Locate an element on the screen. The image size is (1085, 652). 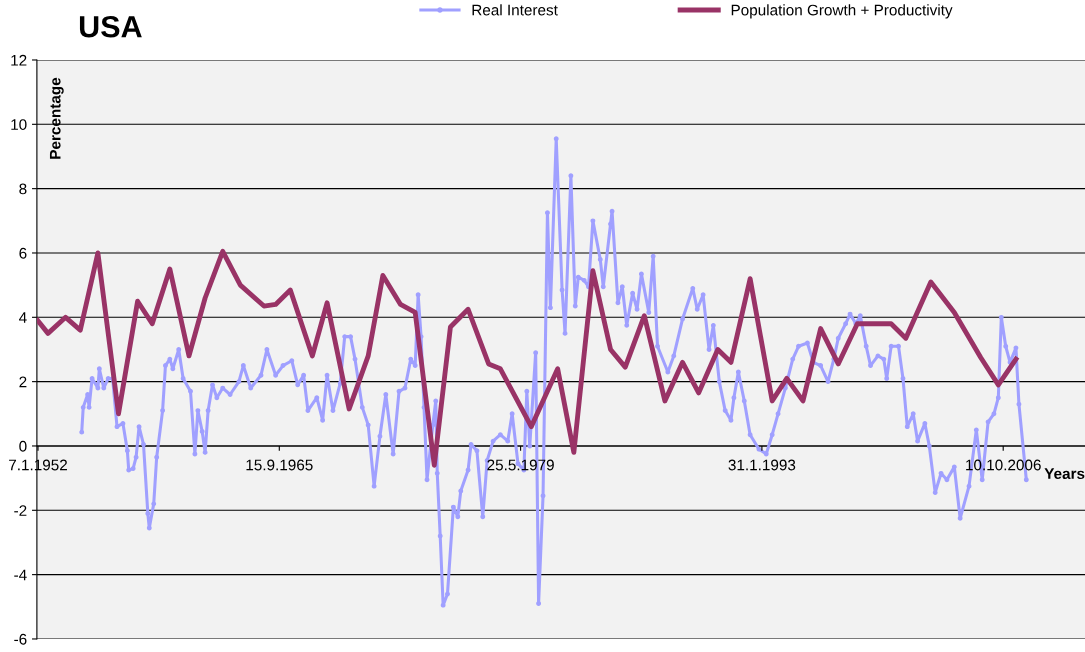
y-tick-label: 4 is located at coordinates (23, 317).